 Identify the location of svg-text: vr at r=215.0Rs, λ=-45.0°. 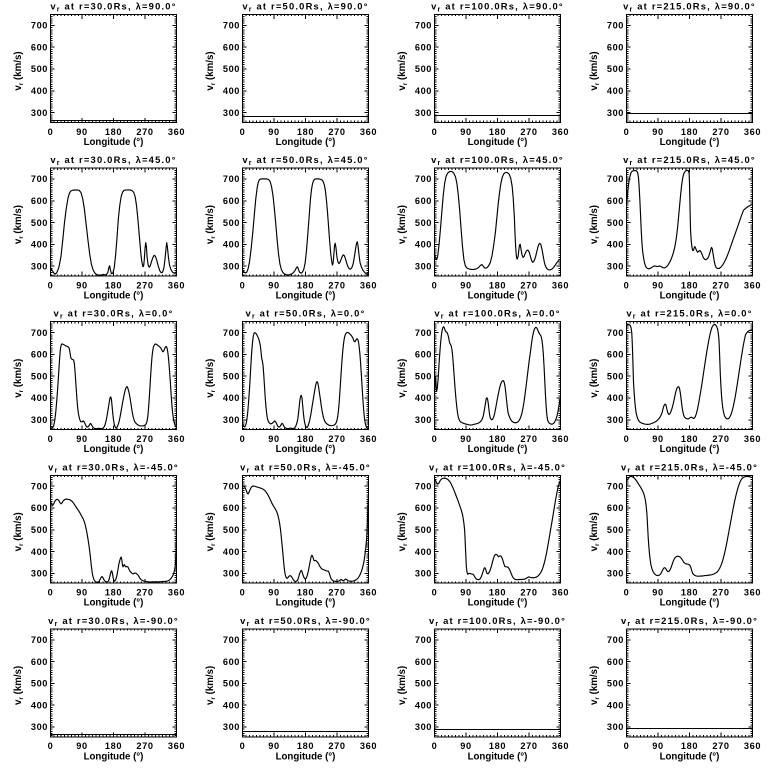
(689, 467).